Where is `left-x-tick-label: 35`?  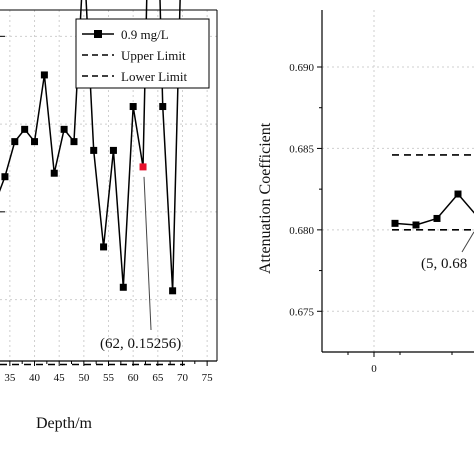 left-x-tick-label: 35 is located at coordinates (10, 378).